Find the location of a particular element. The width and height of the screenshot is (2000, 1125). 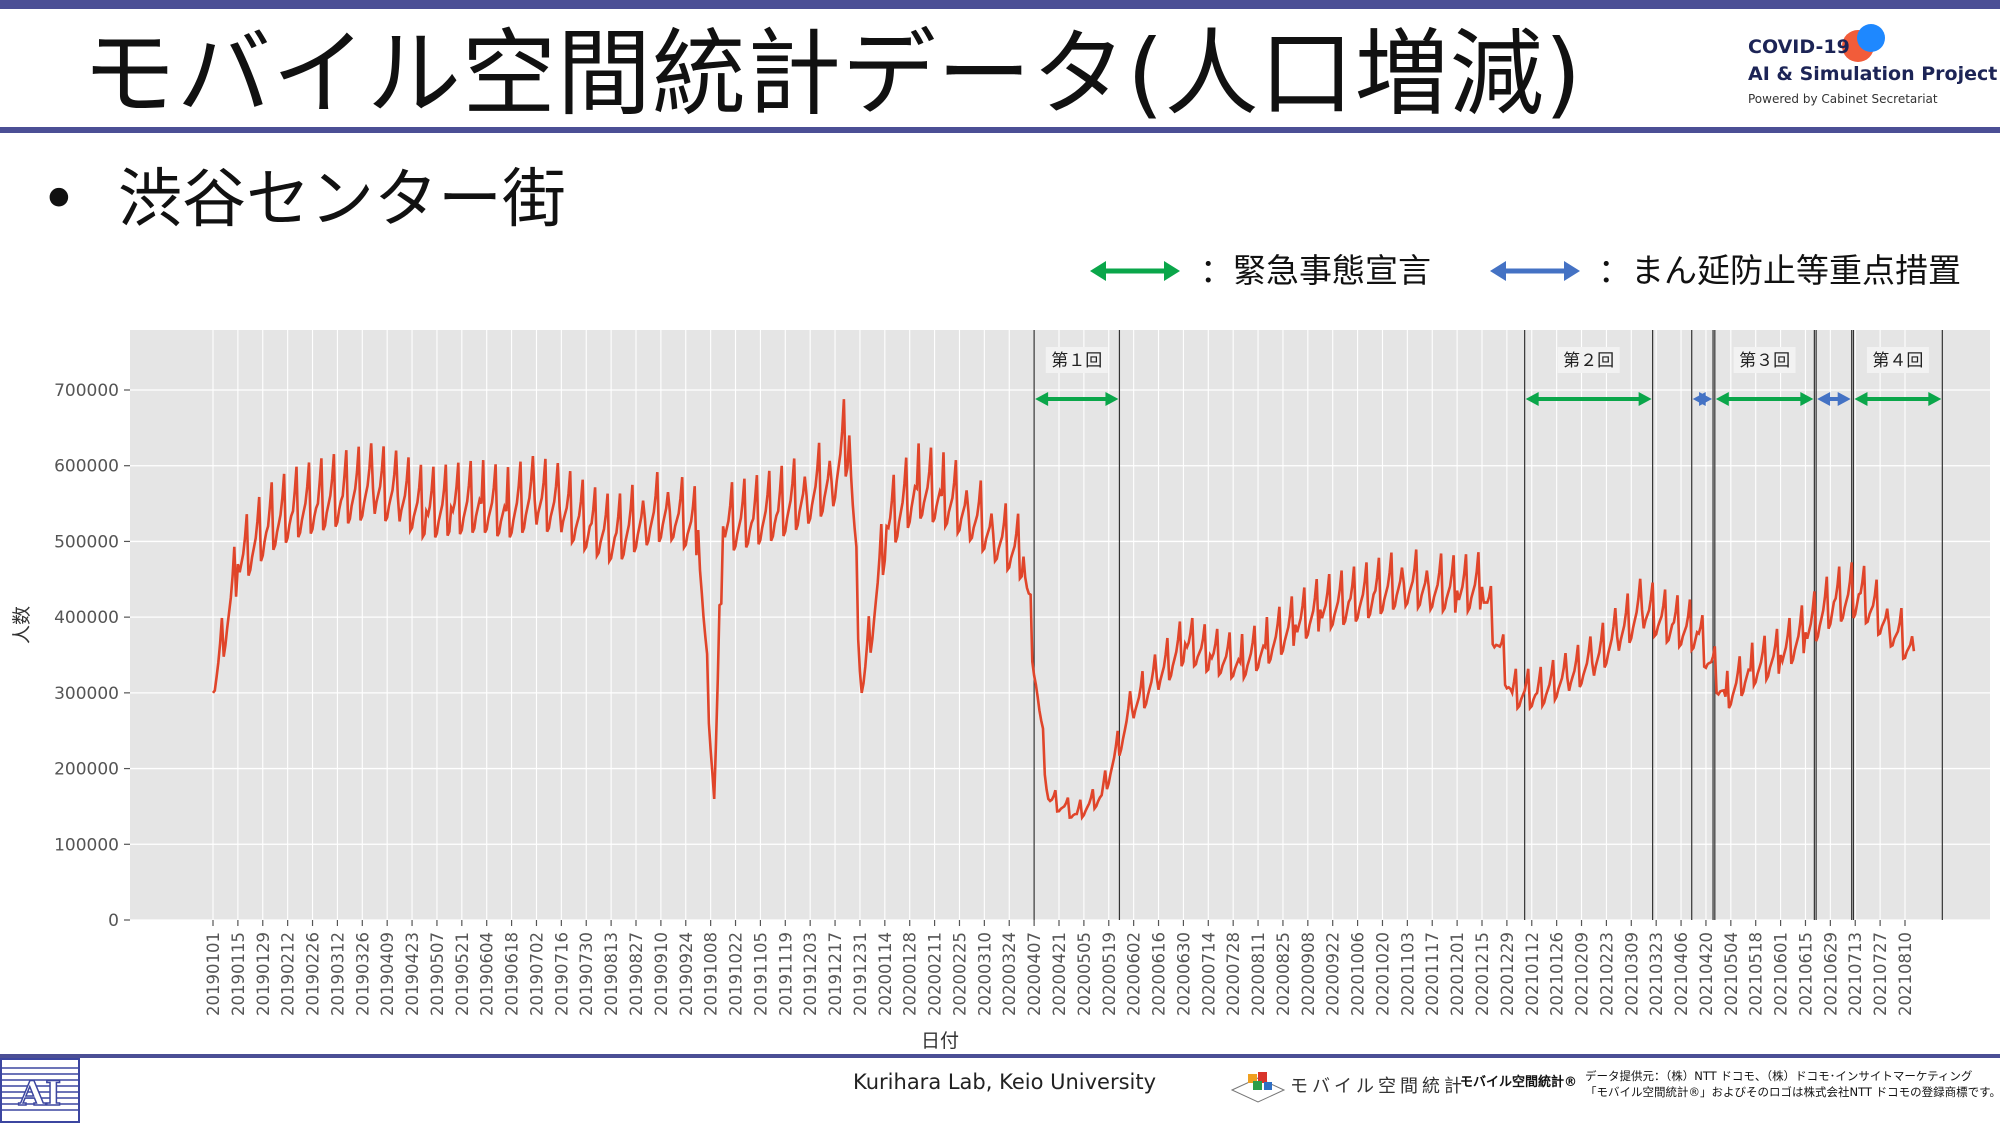

lab-logo: AI is located at coordinates (40, 1090).